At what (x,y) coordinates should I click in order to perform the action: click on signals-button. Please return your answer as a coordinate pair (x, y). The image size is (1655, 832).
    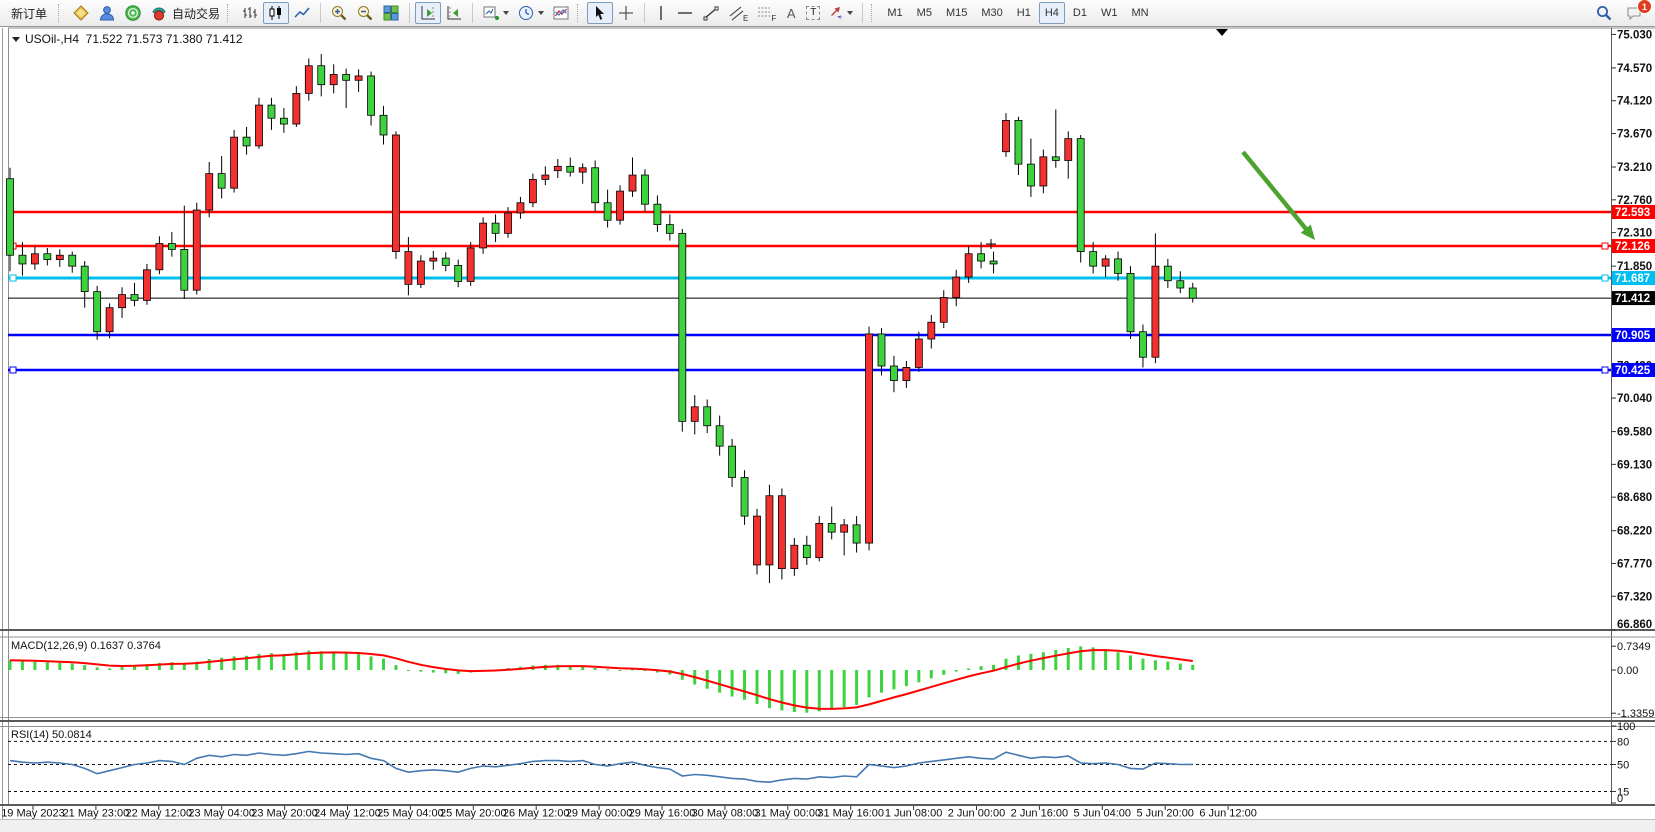
    Looking at the image, I should click on (133, 13).